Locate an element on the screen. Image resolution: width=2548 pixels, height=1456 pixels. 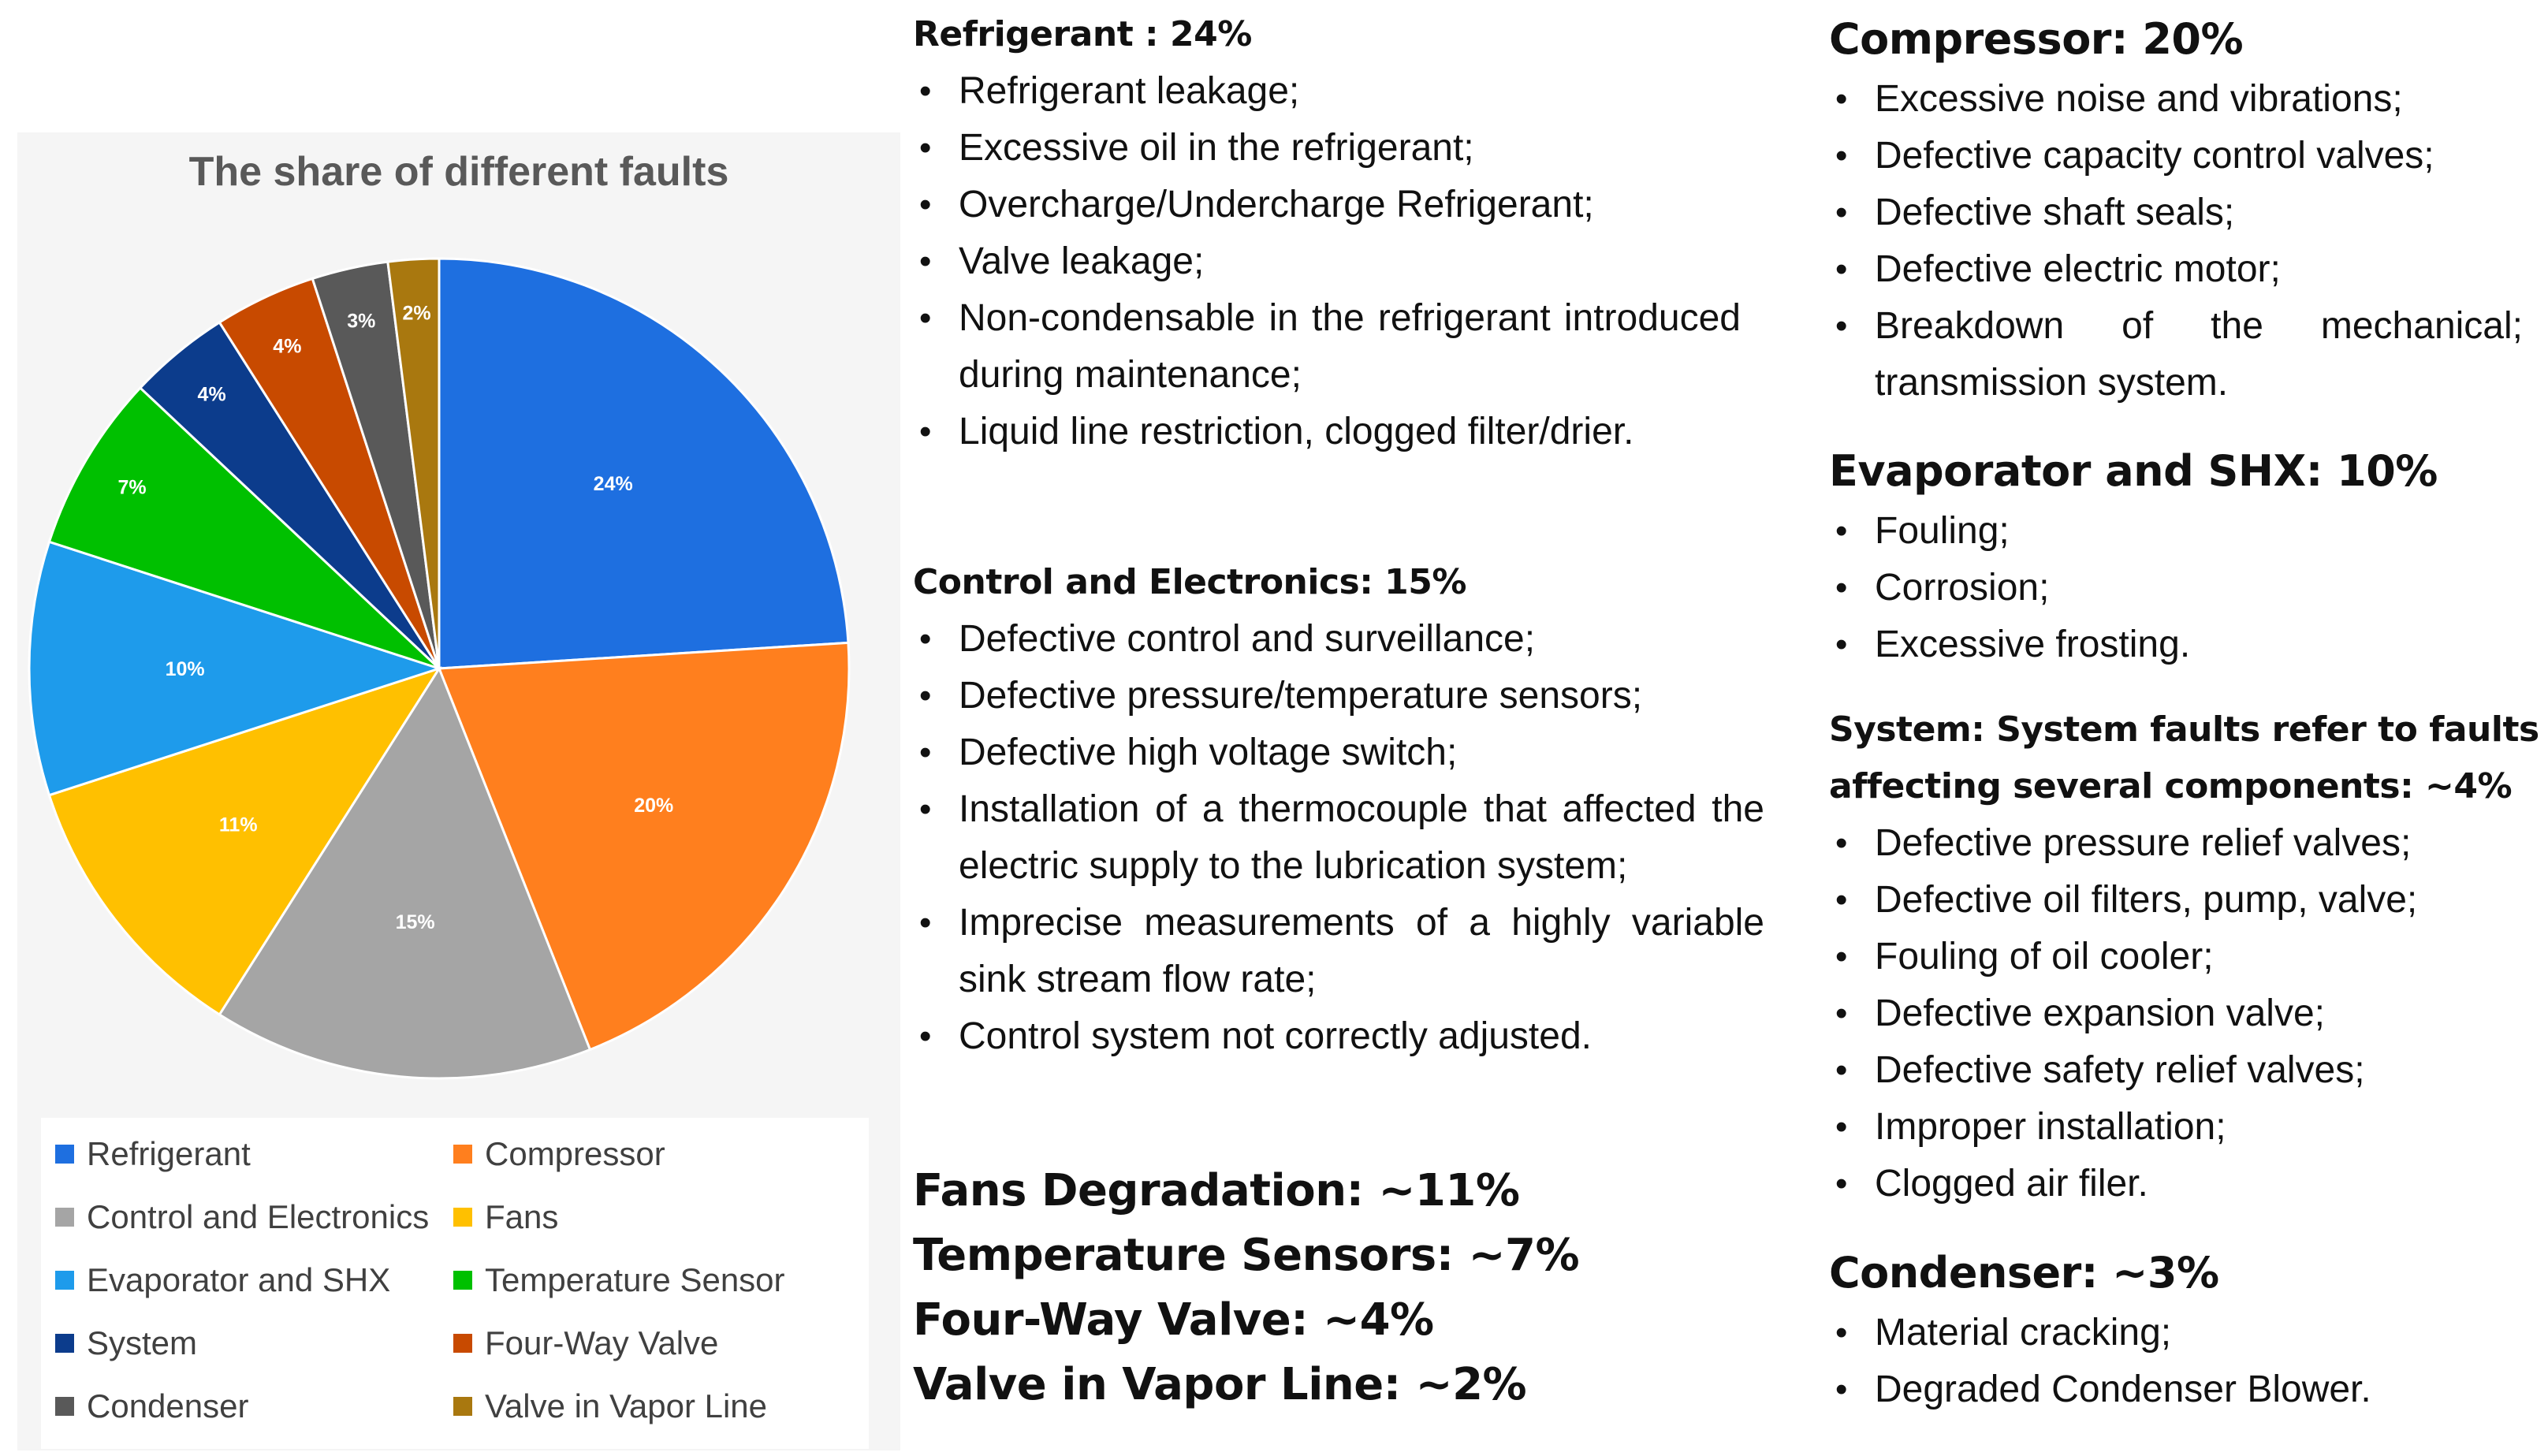
condenser-item: Degraded Condenser Blower. is located at coordinates (2186, 1389).